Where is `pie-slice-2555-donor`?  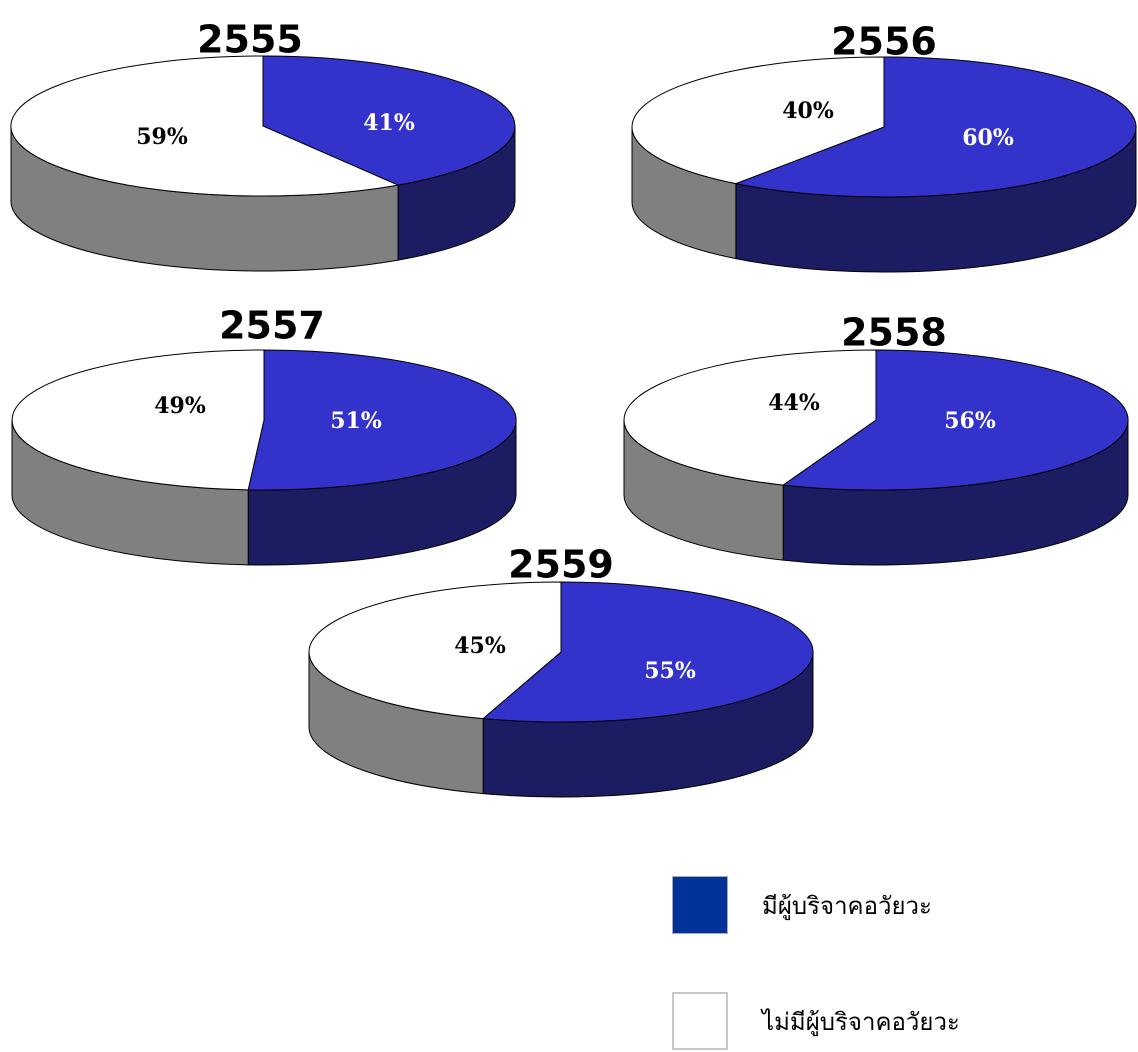 pie-slice-2555-donor is located at coordinates (389, 120).